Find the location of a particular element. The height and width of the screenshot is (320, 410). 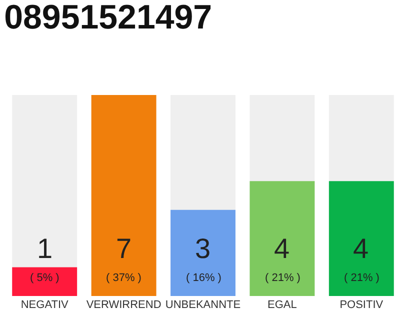

chart-title: 08951521497 is located at coordinates (108, 18).